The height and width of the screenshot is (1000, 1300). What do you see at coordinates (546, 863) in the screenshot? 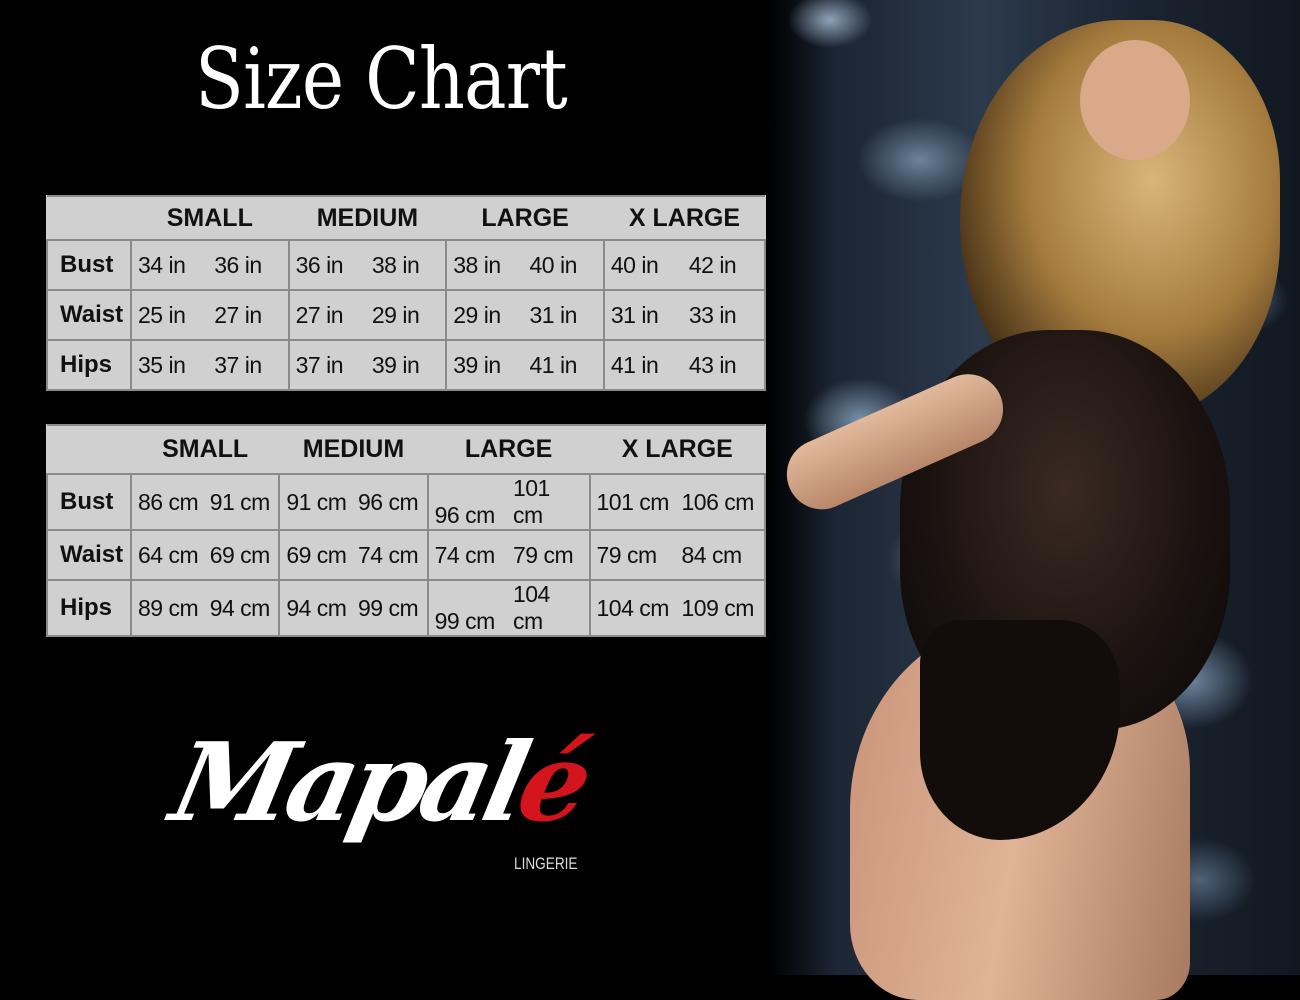
I see `logo-subtitle: LINGERIE` at bounding box center [546, 863].